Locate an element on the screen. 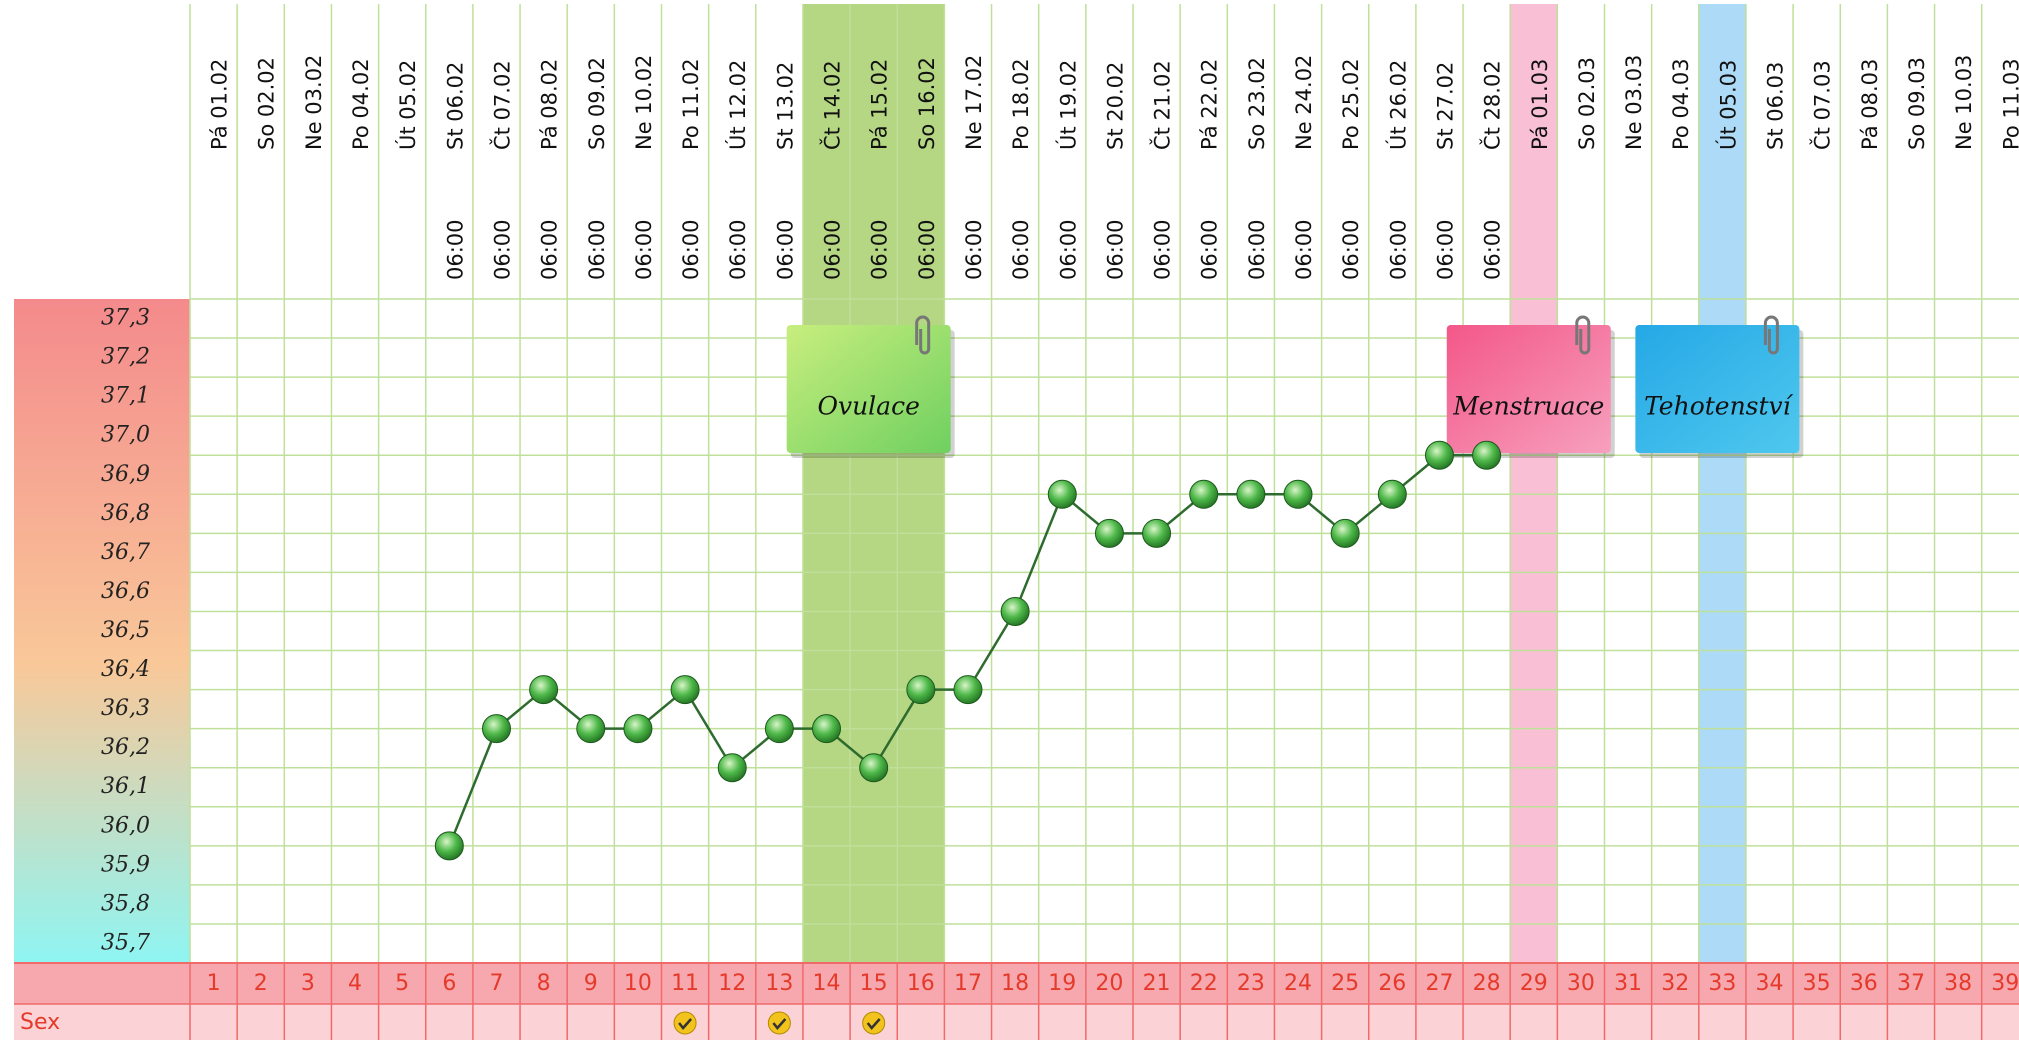 This screenshot has height=1044, width=2019. day-number: 37 is located at coordinates (1911, 983).